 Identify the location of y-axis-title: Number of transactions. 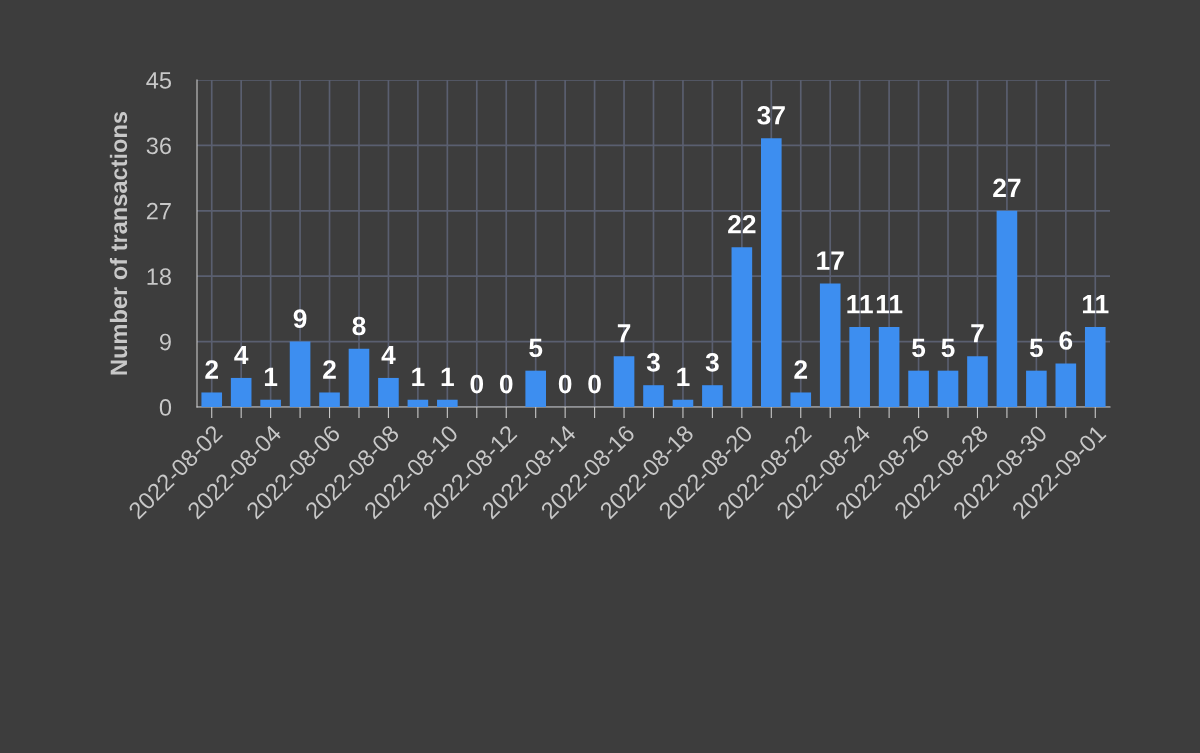
(118, 243).